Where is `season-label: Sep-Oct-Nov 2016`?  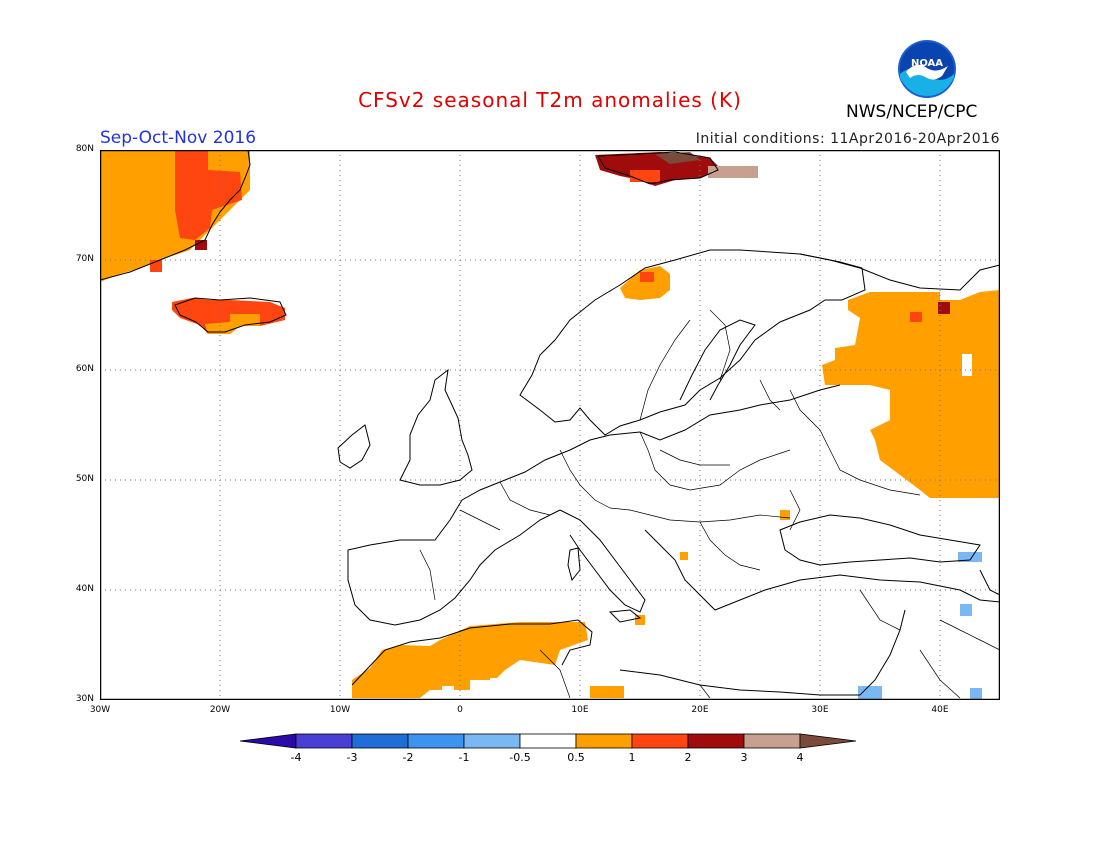
season-label: Sep-Oct-Nov 2016 is located at coordinates (178, 138).